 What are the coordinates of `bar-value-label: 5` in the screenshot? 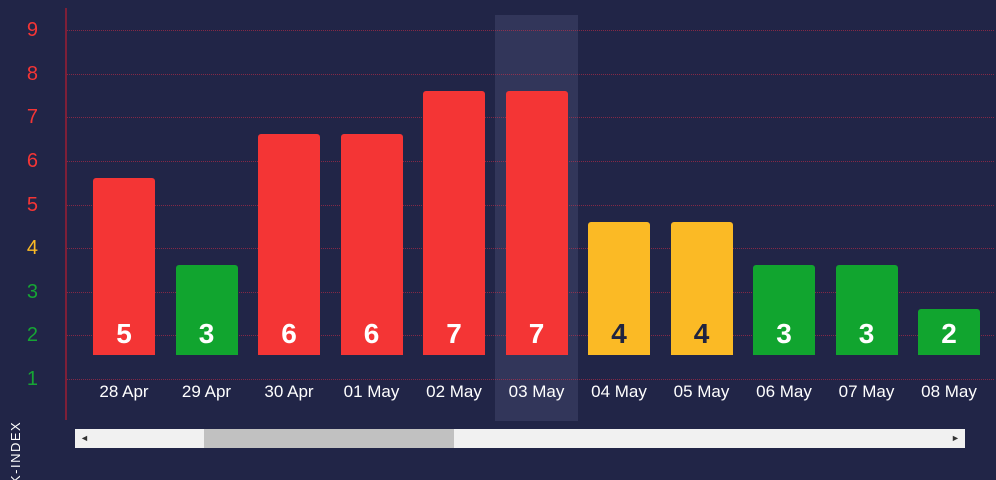 It's located at (124, 333).